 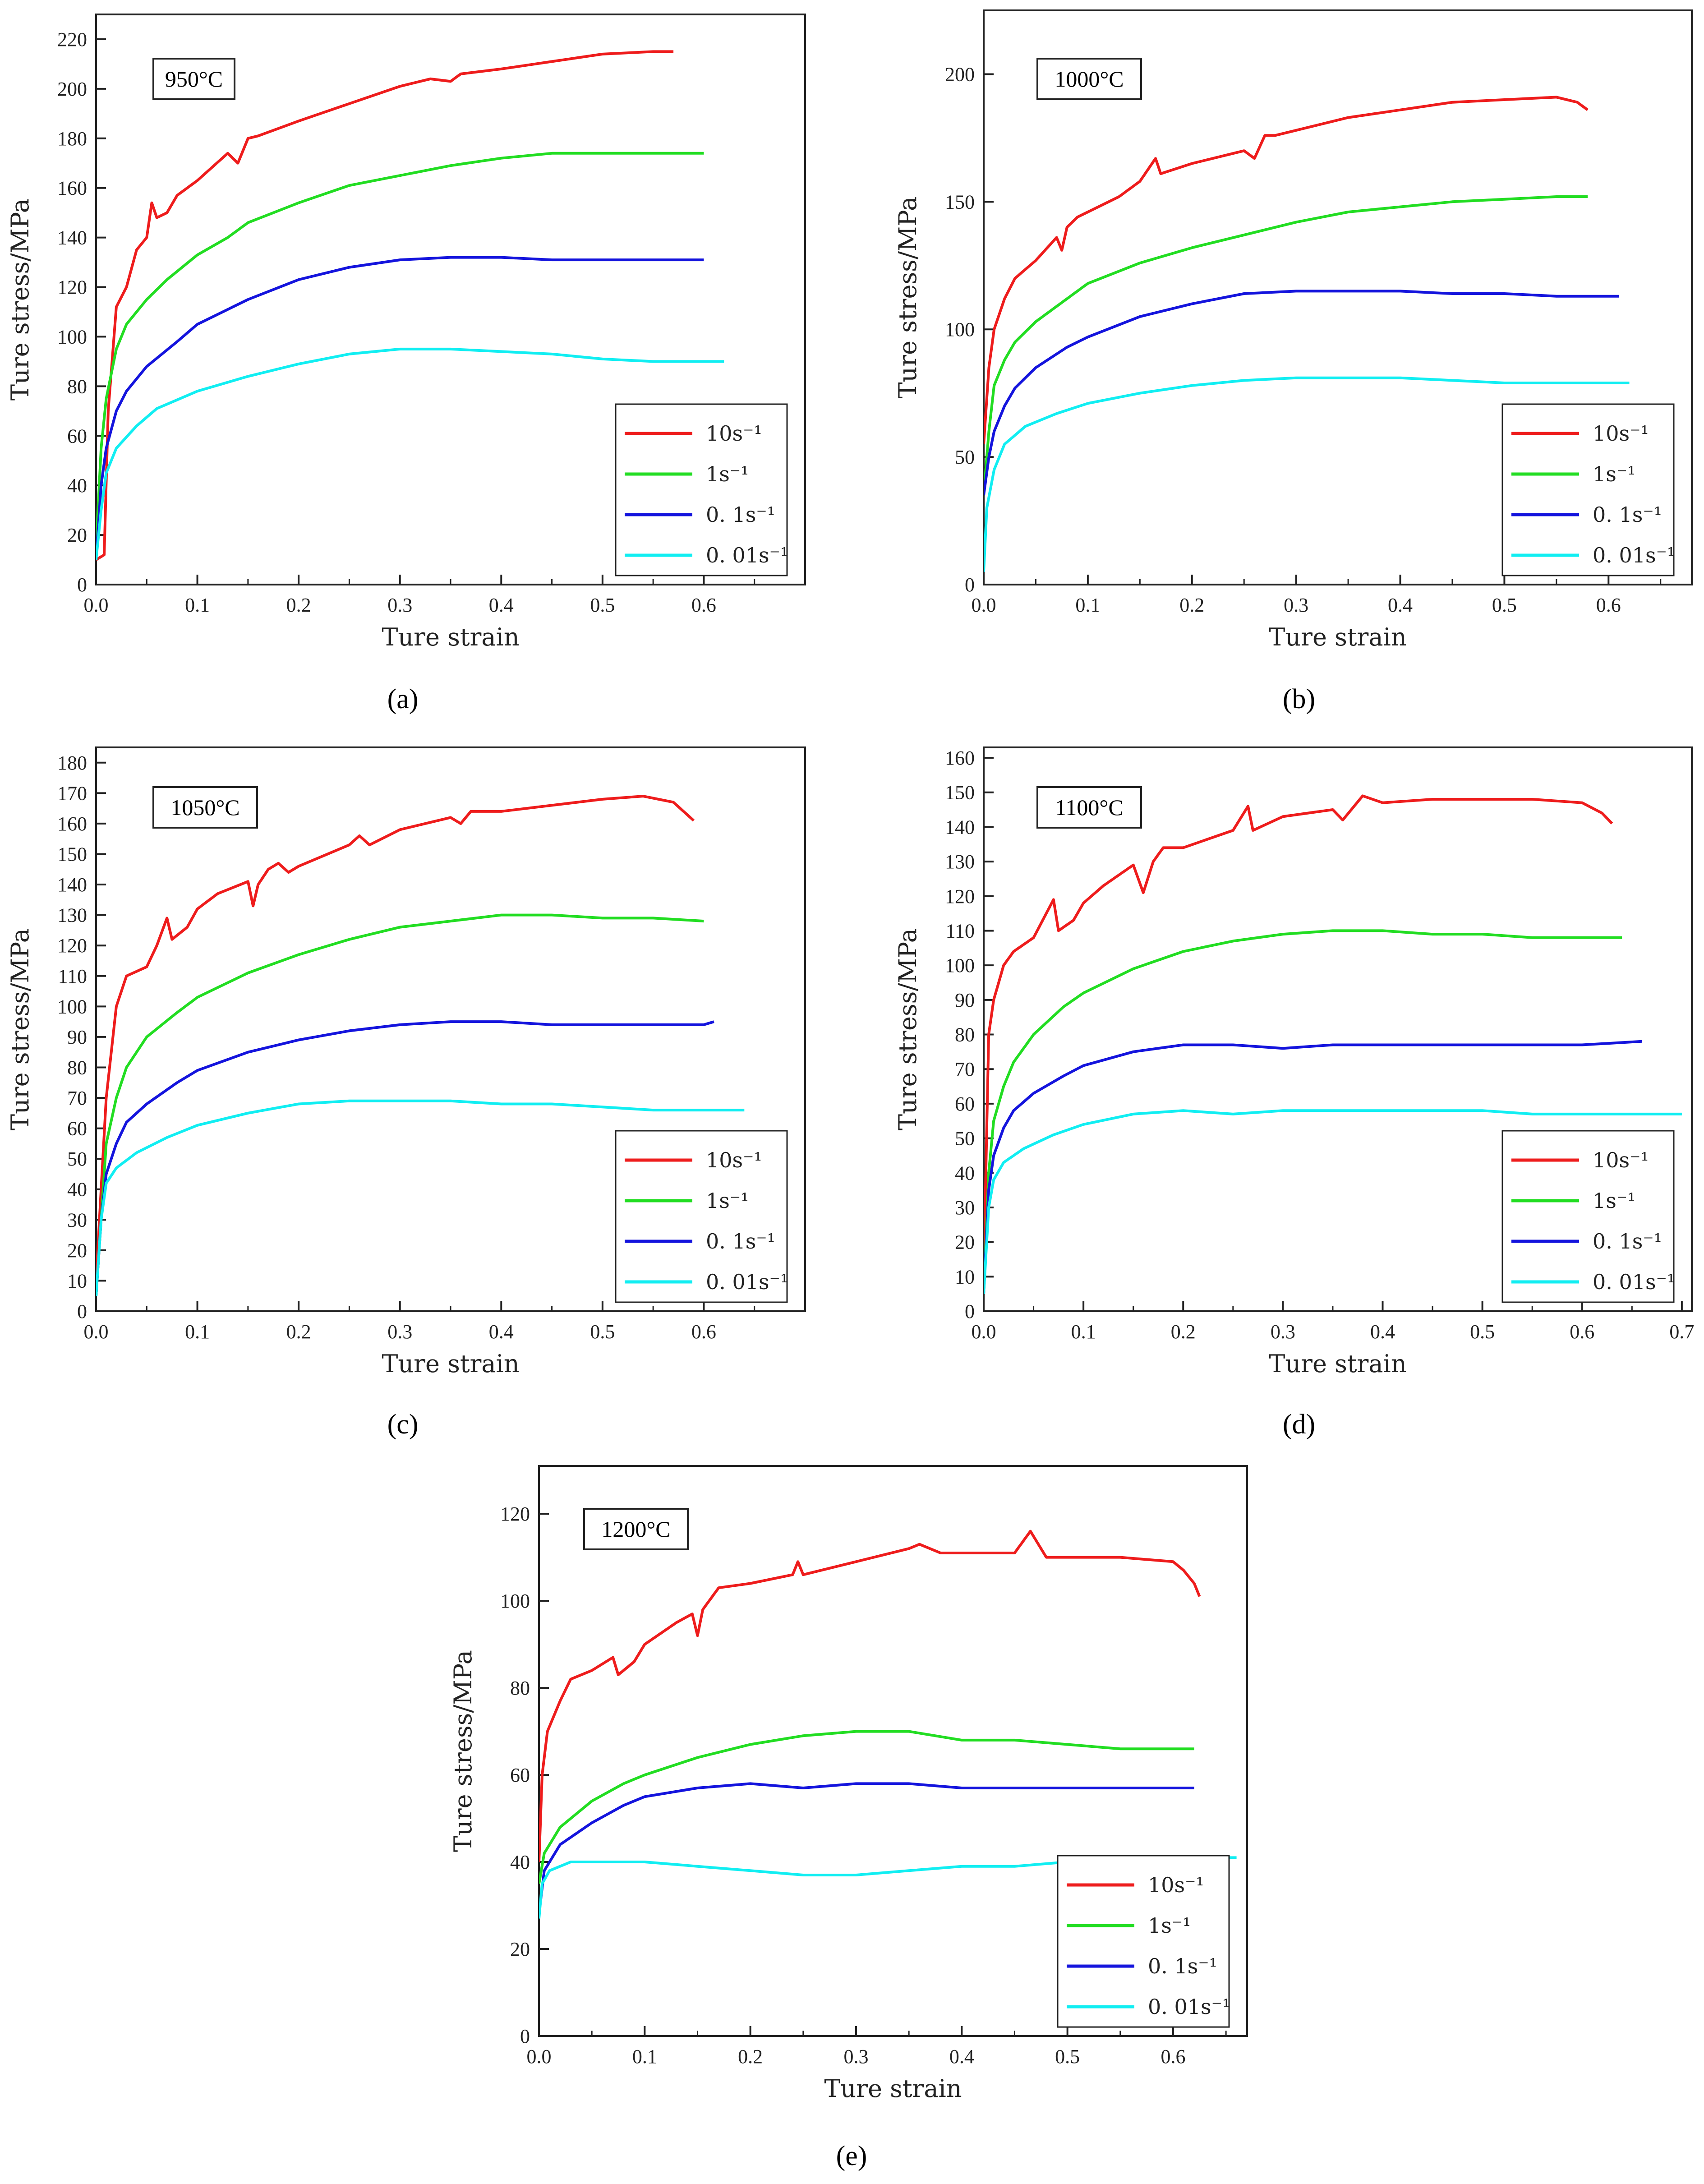 I want to click on temperature-label: 1000°C, so click(x=1090, y=79).